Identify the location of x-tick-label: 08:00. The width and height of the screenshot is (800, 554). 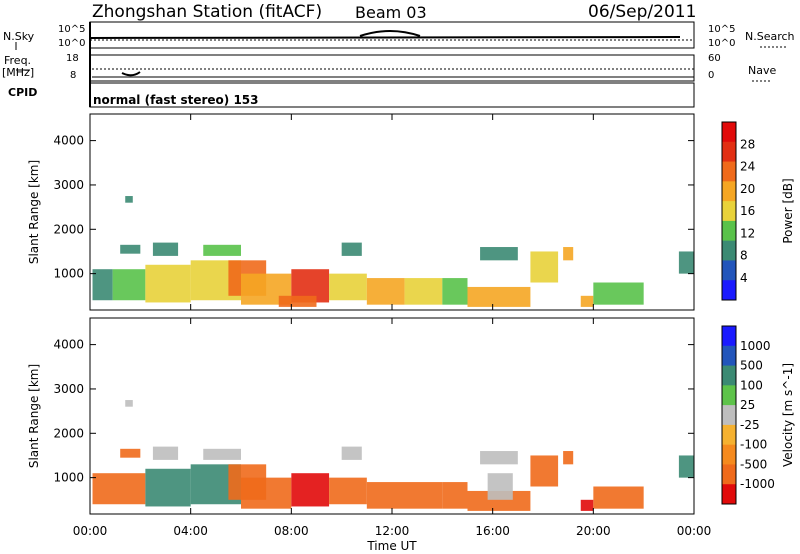
(291, 531).